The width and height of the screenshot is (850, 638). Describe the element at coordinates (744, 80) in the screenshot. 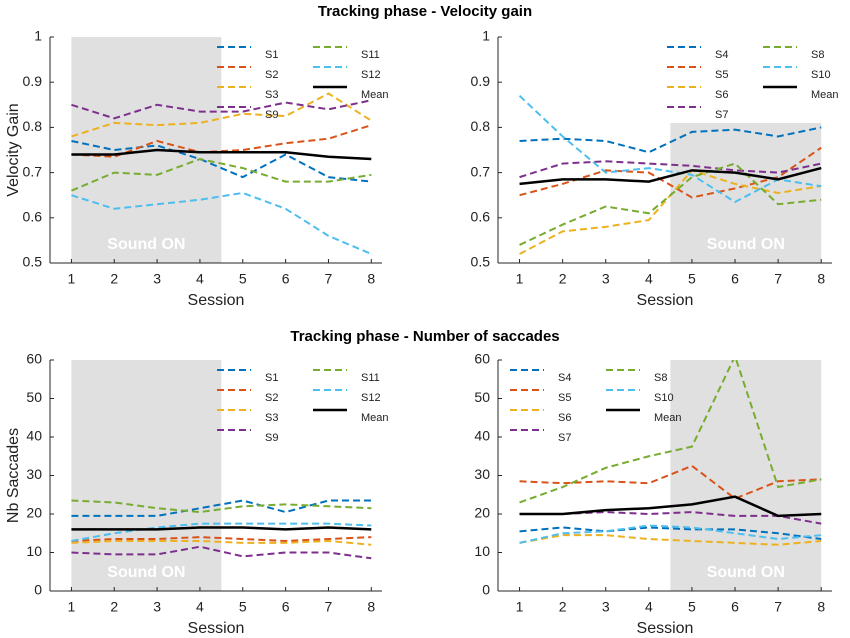

I see `legend-box` at that location.